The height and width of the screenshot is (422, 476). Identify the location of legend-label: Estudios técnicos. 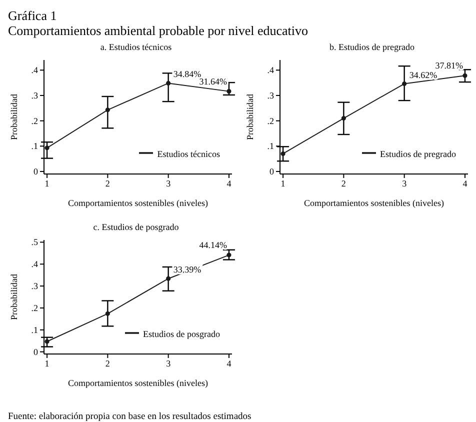
(188, 153).